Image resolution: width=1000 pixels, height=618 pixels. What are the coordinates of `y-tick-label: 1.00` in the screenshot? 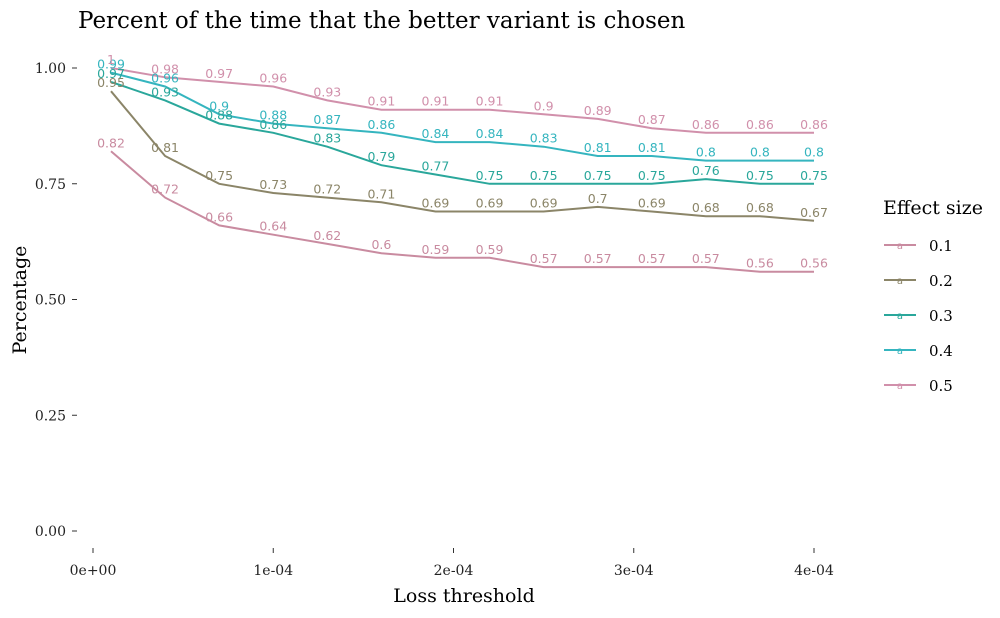 It's located at (50, 69).